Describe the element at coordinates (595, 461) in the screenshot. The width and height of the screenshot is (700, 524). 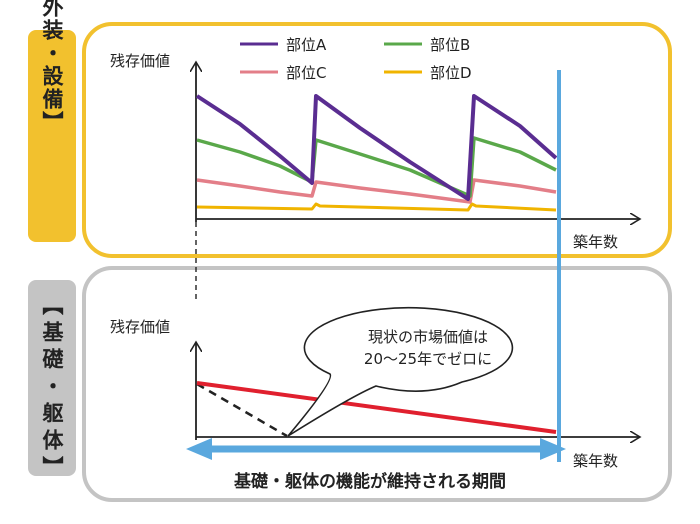
I see `bottom-x-label: 築年数` at that location.